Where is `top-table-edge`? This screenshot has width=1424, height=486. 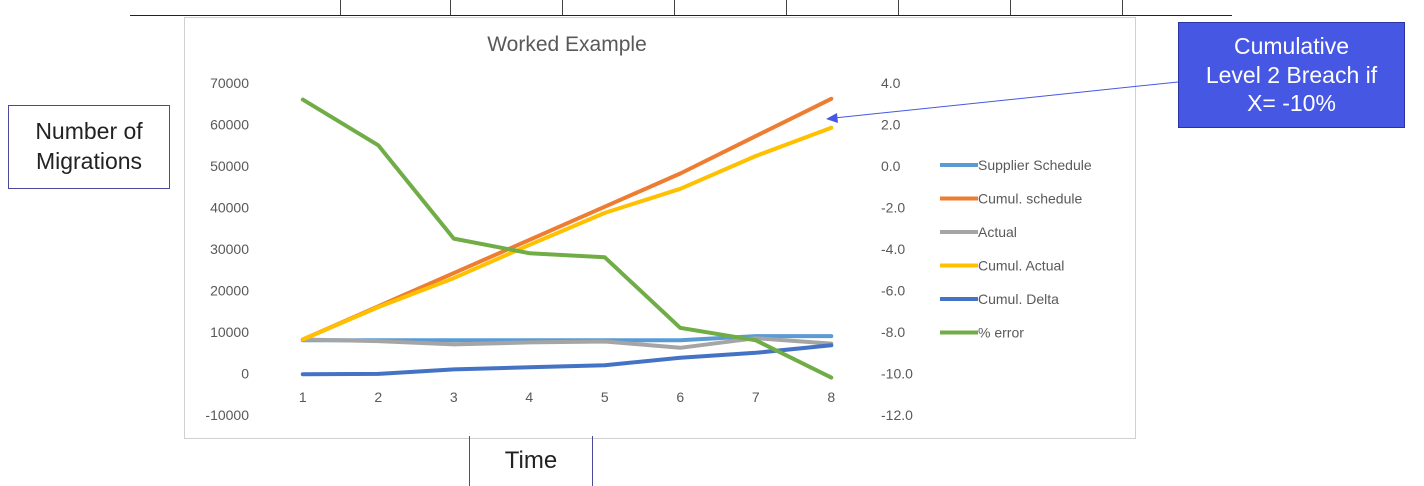 top-table-edge is located at coordinates (681, 8).